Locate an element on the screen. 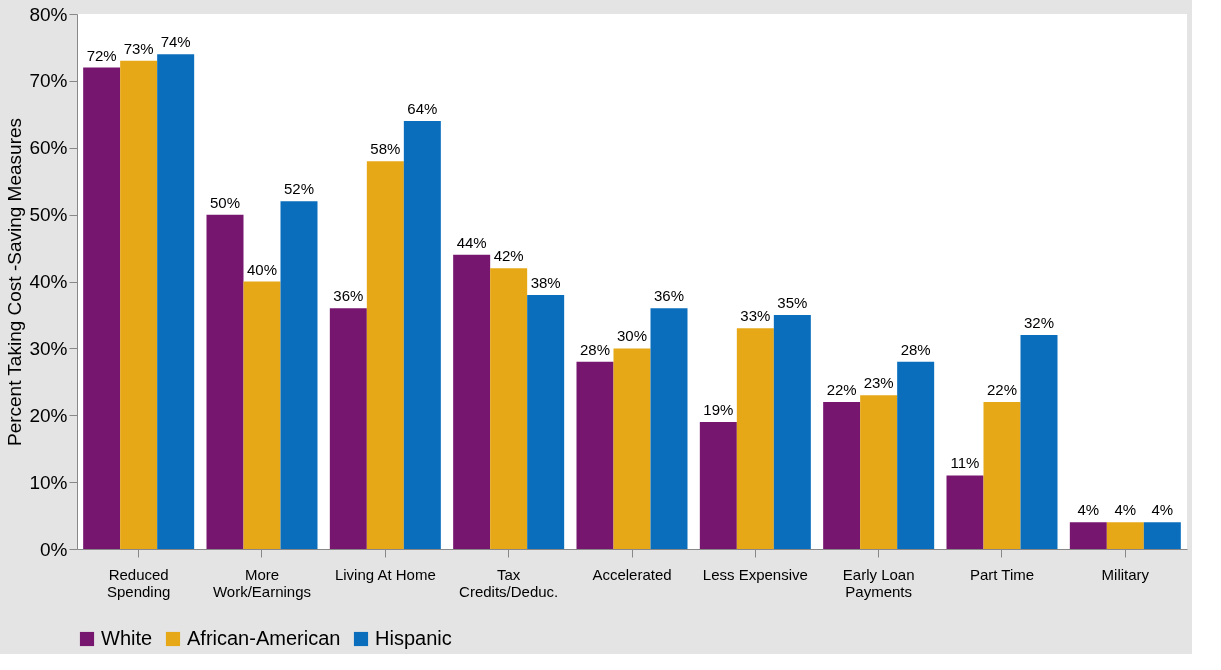  data-label: 50% is located at coordinates (225, 202).